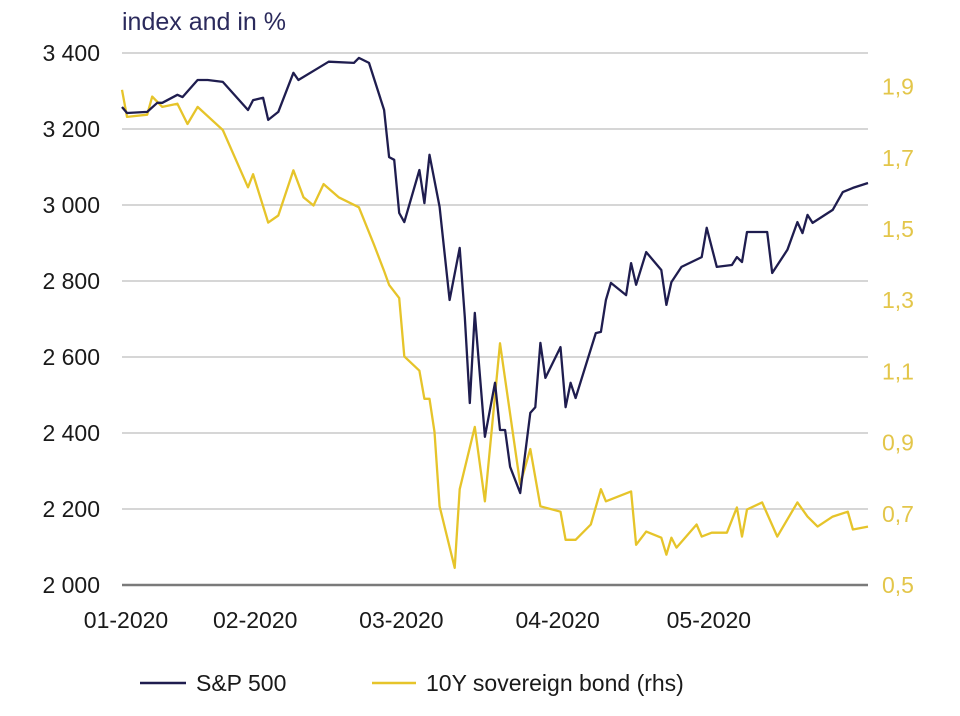  I want to click on left-tick-label: 2 600, so click(71, 357).